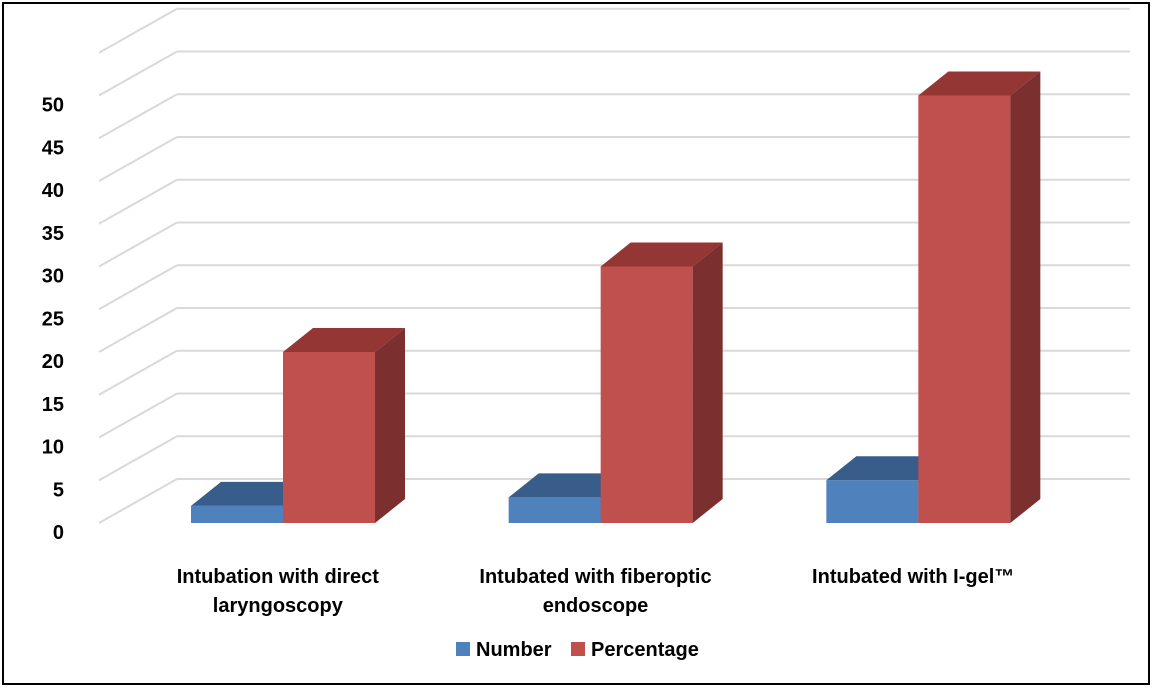 The height and width of the screenshot is (691, 1156). I want to click on y-tick-label: 5, so click(58, 490).